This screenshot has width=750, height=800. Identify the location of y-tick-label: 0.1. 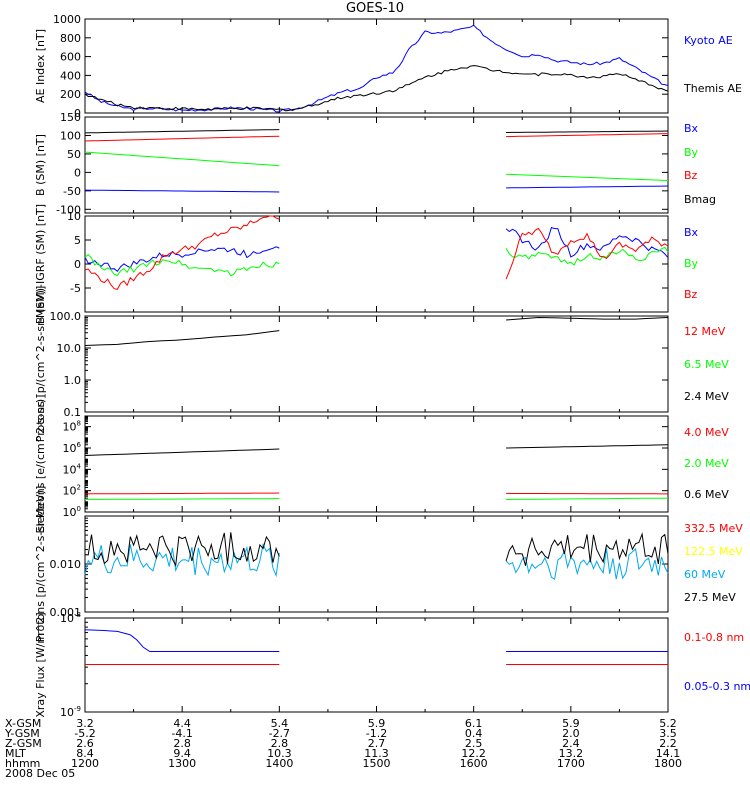
(73, 412).